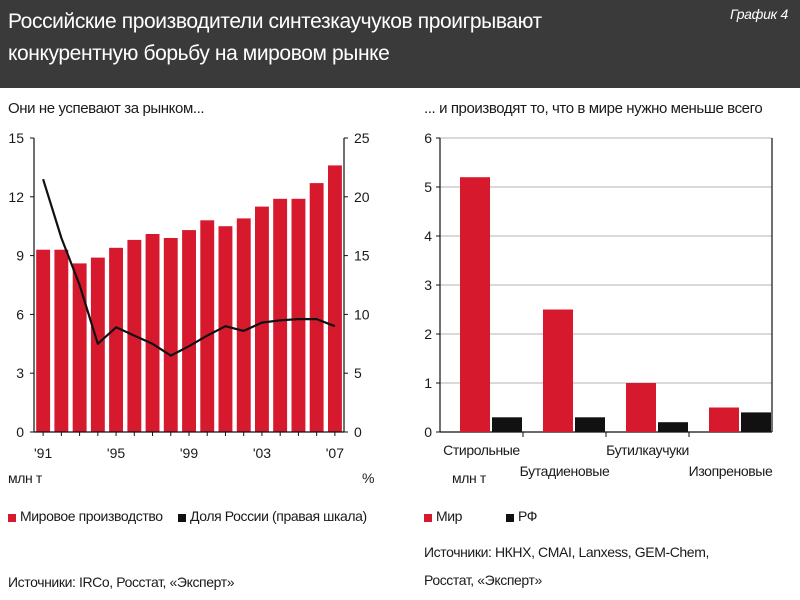  Describe the element at coordinates (243, 325) in the screenshot. I see `bar-world-production-2002` at that location.